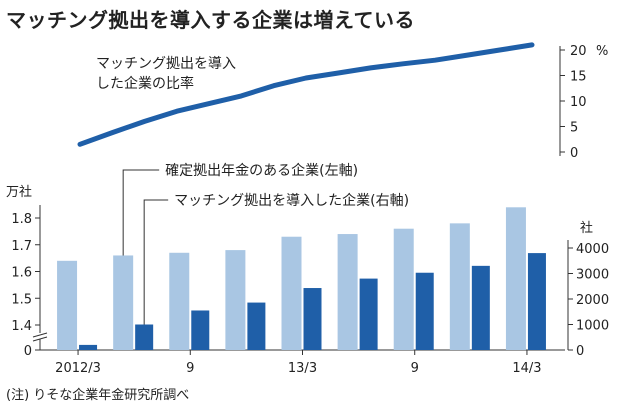  I want to click on left-axis-tick-label: 1.8, so click(21, 219).